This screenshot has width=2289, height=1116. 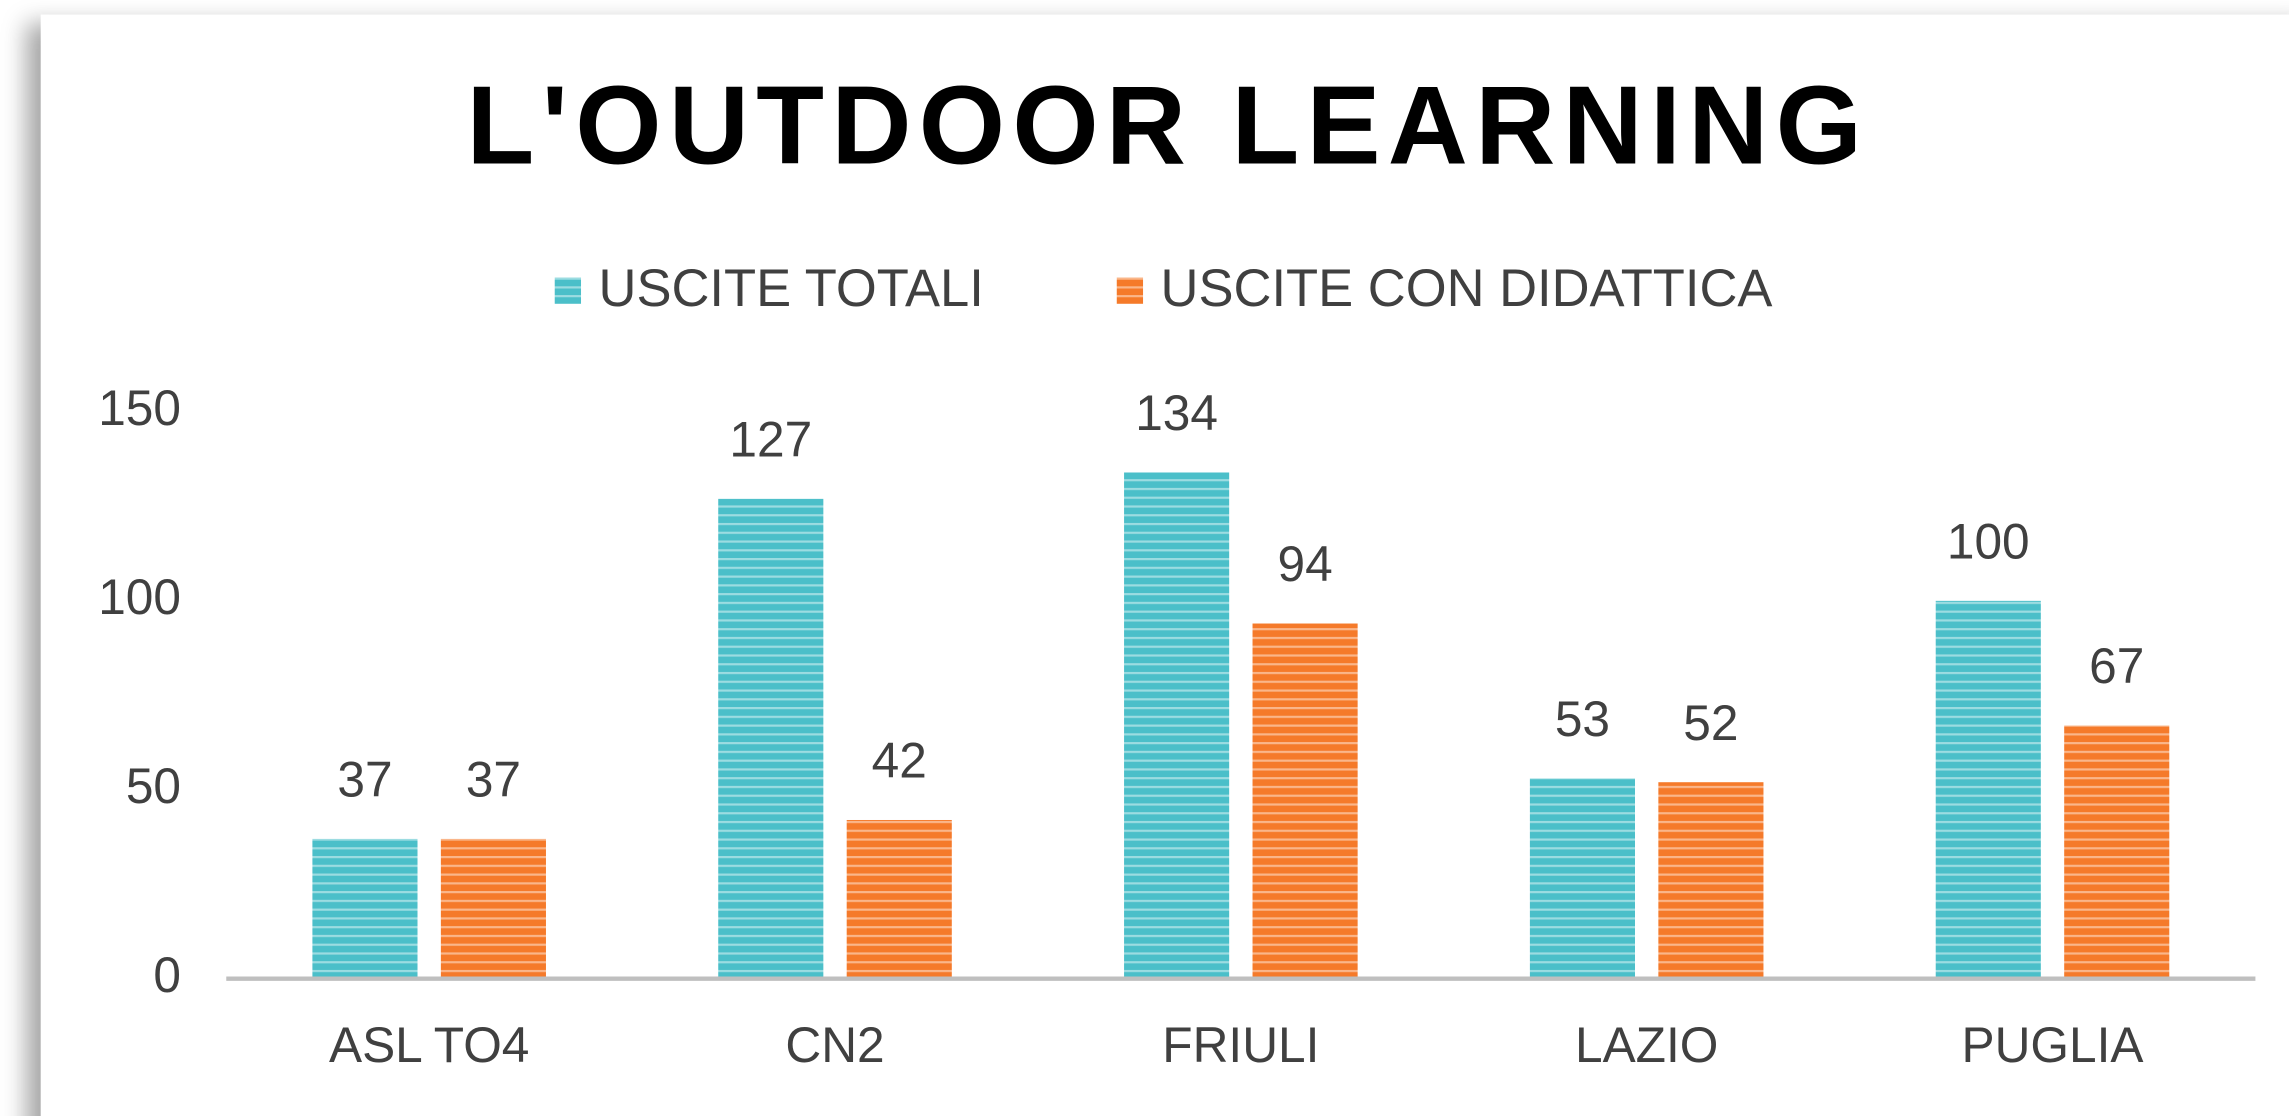 I want to click on data-label: 42, so click(x=899, y=761).